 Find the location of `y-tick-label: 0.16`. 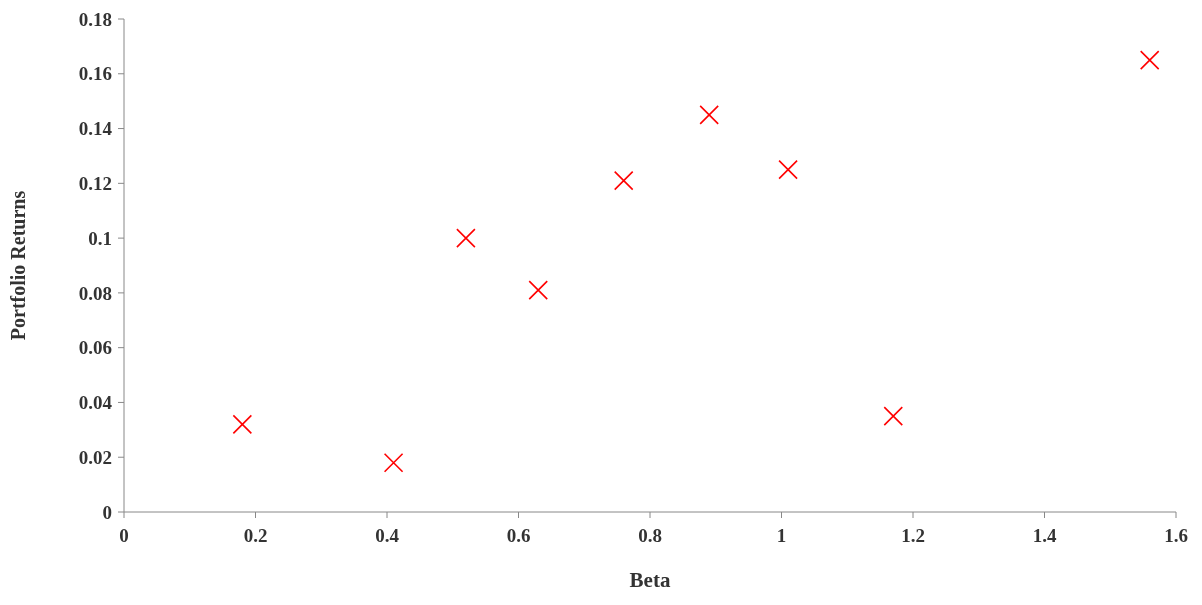

y-tick-label: 0.16 is located at coordinates (95, 74).